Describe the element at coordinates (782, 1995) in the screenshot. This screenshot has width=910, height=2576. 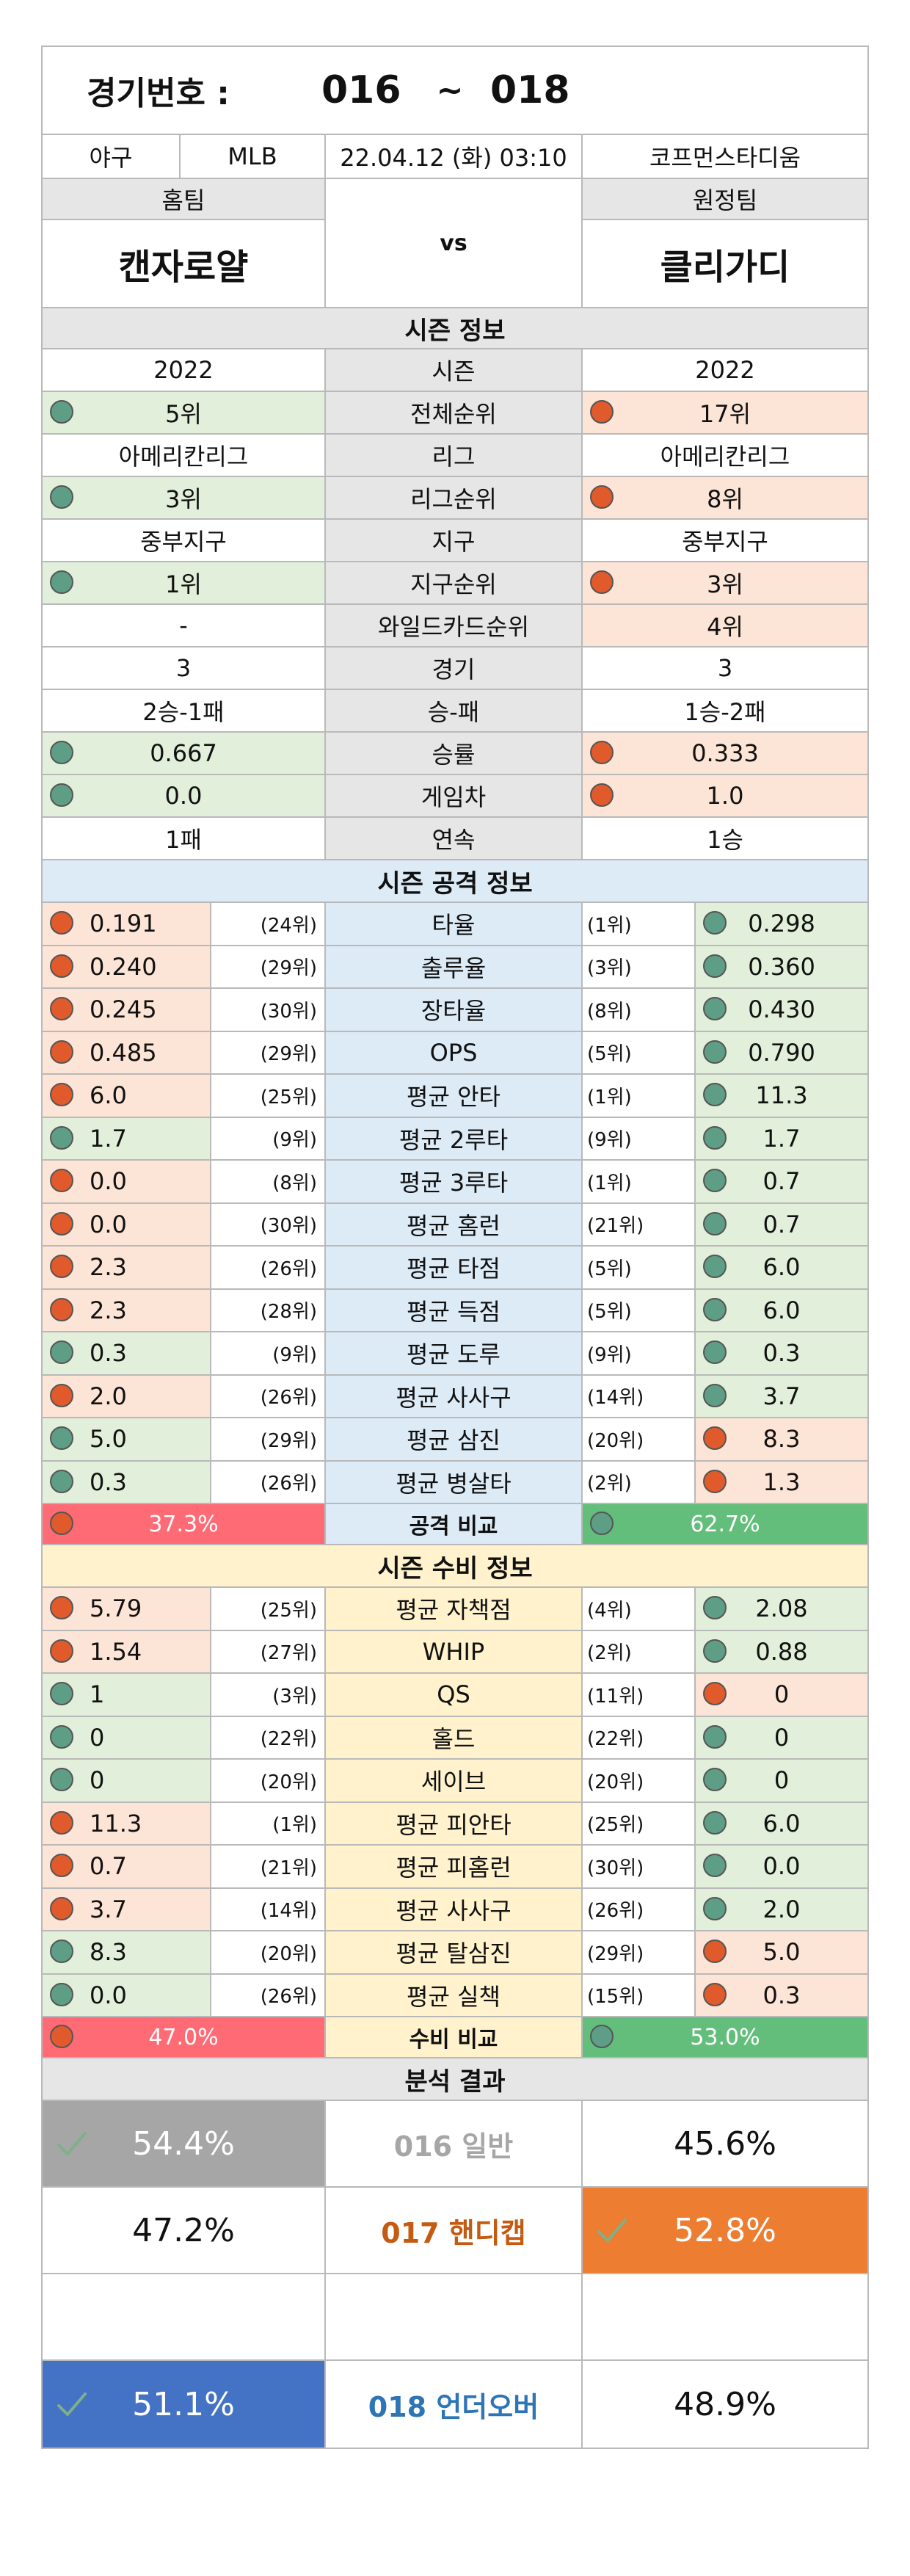
I see `defense-away-value-cell: 0.3` at that location.